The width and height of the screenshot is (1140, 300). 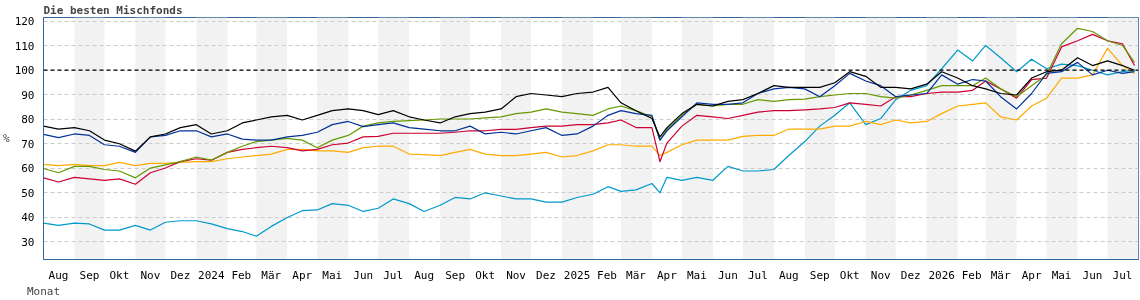 What do you see at coordinates (28, 95) in the screenshot?
I see `y-tick-label: 90` at bounding box center [28, 95].